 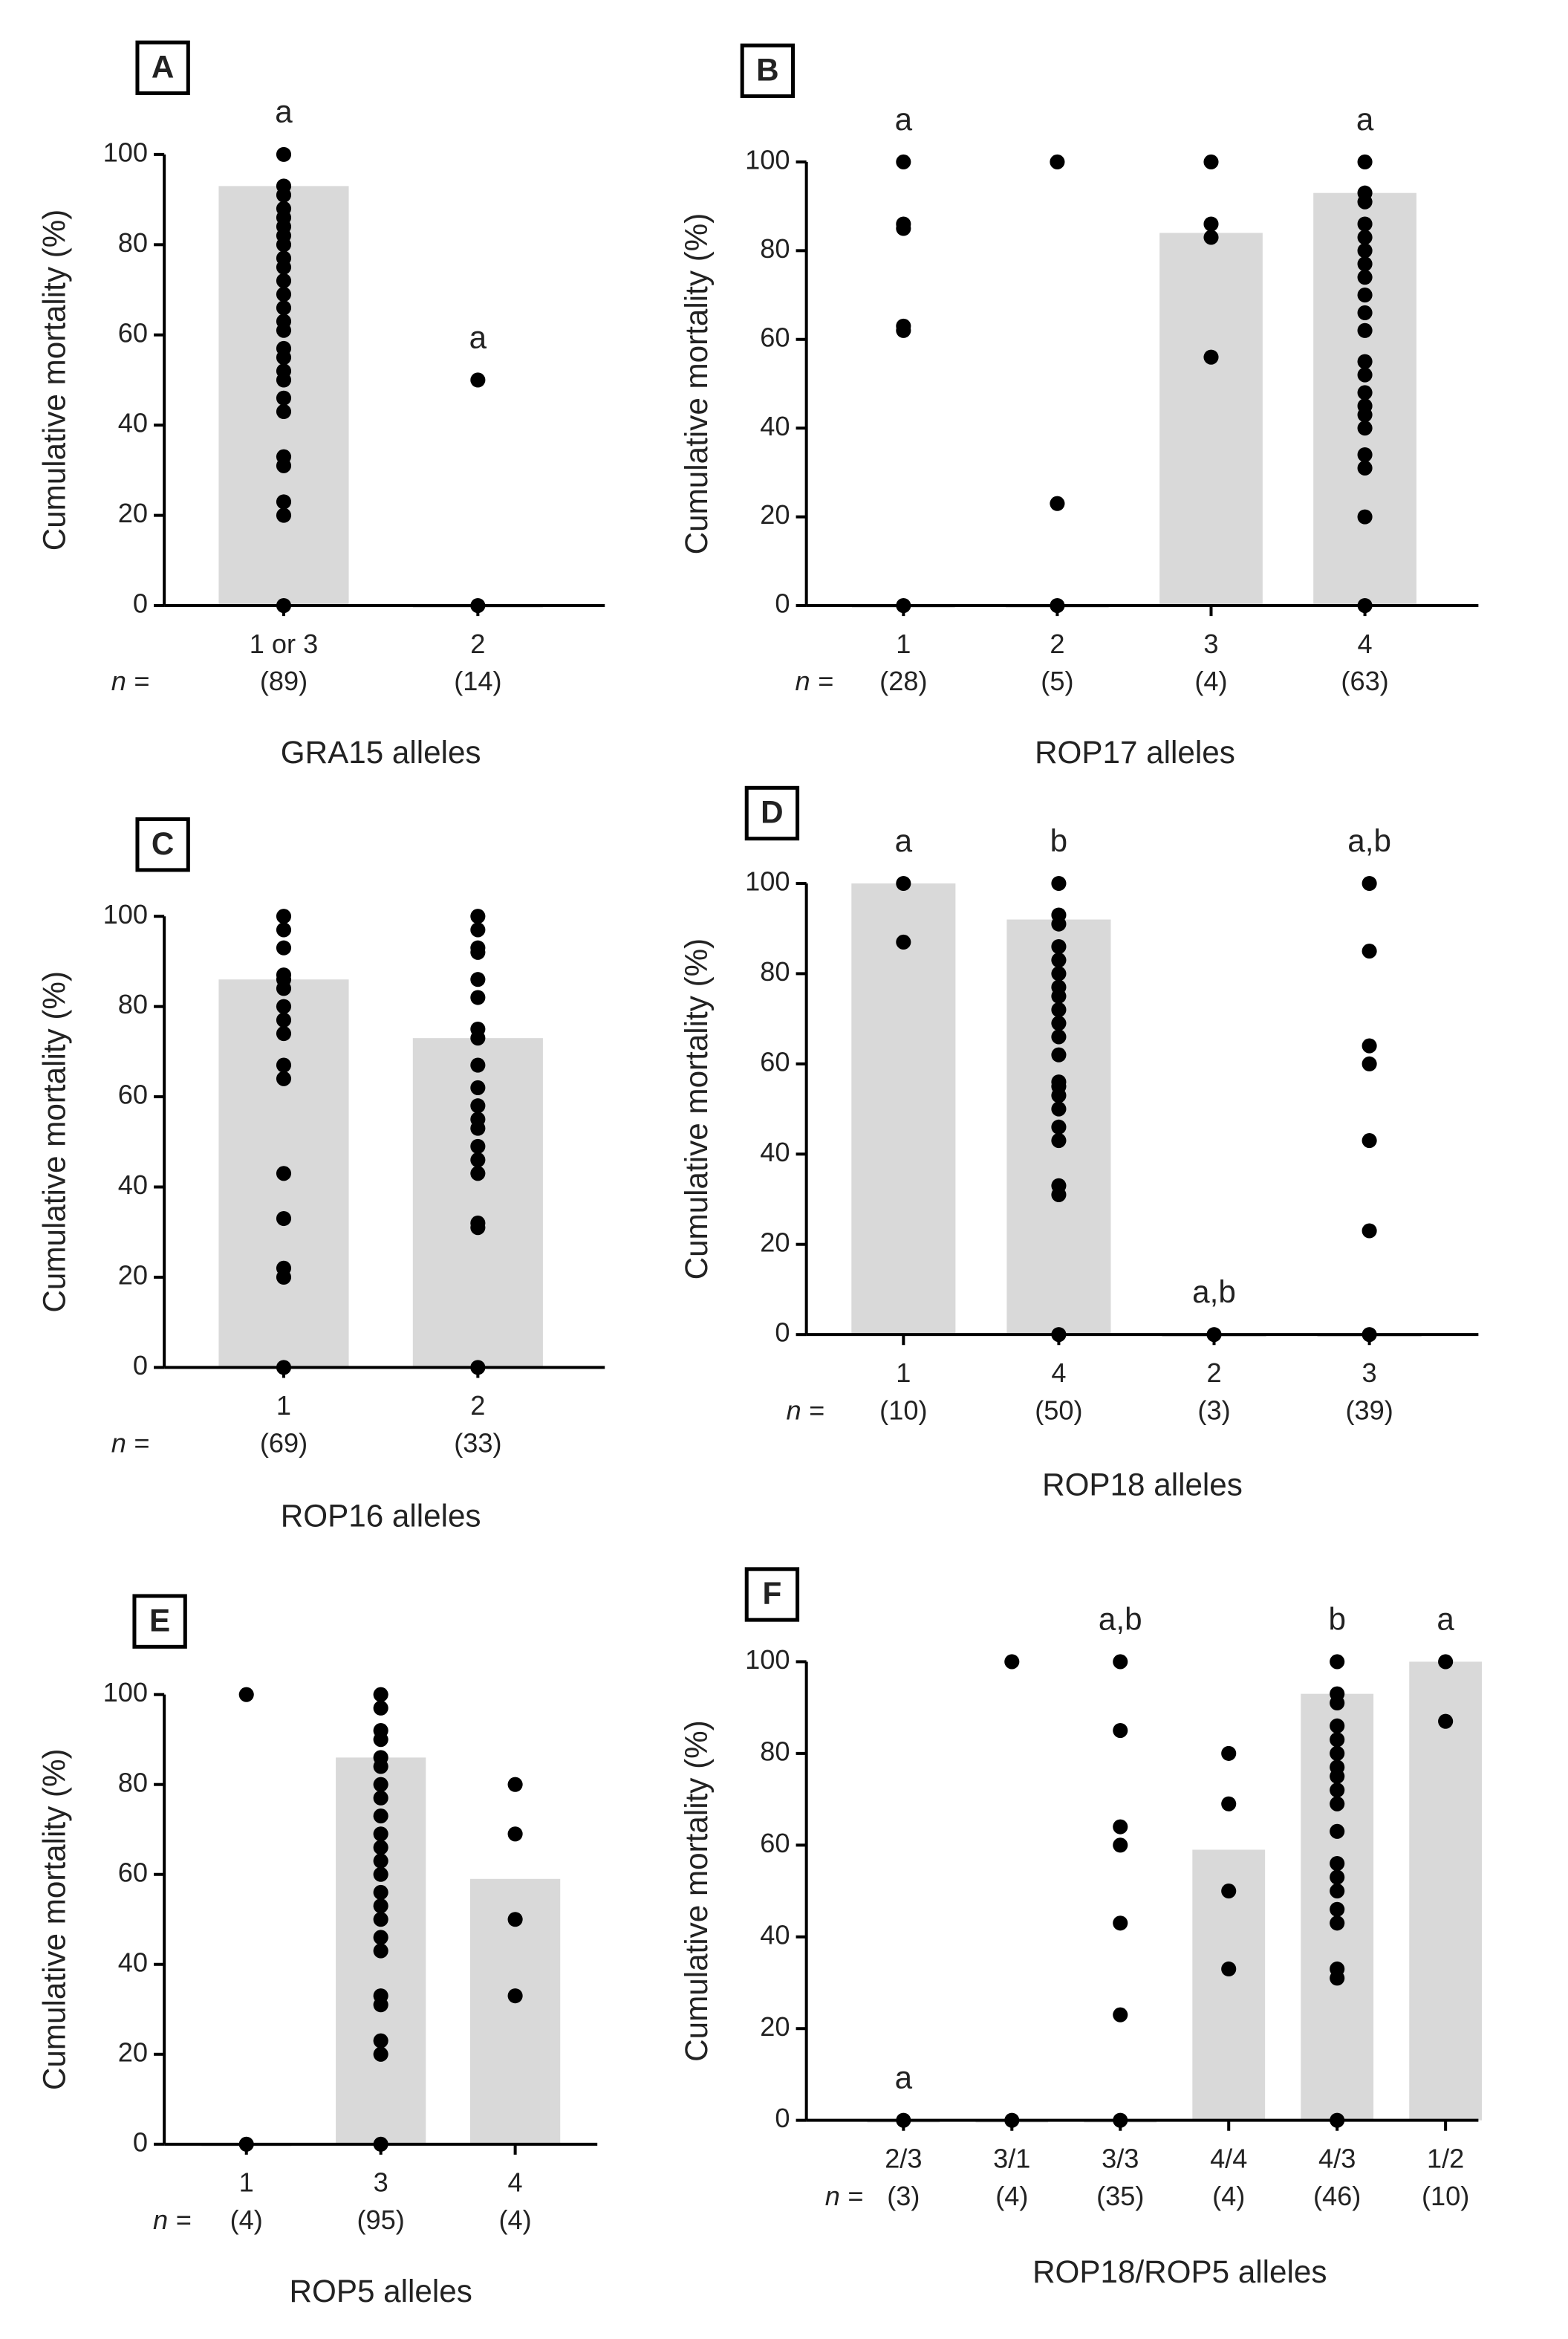 I want to click on n-count: (3), so click(x=904, y=2196).